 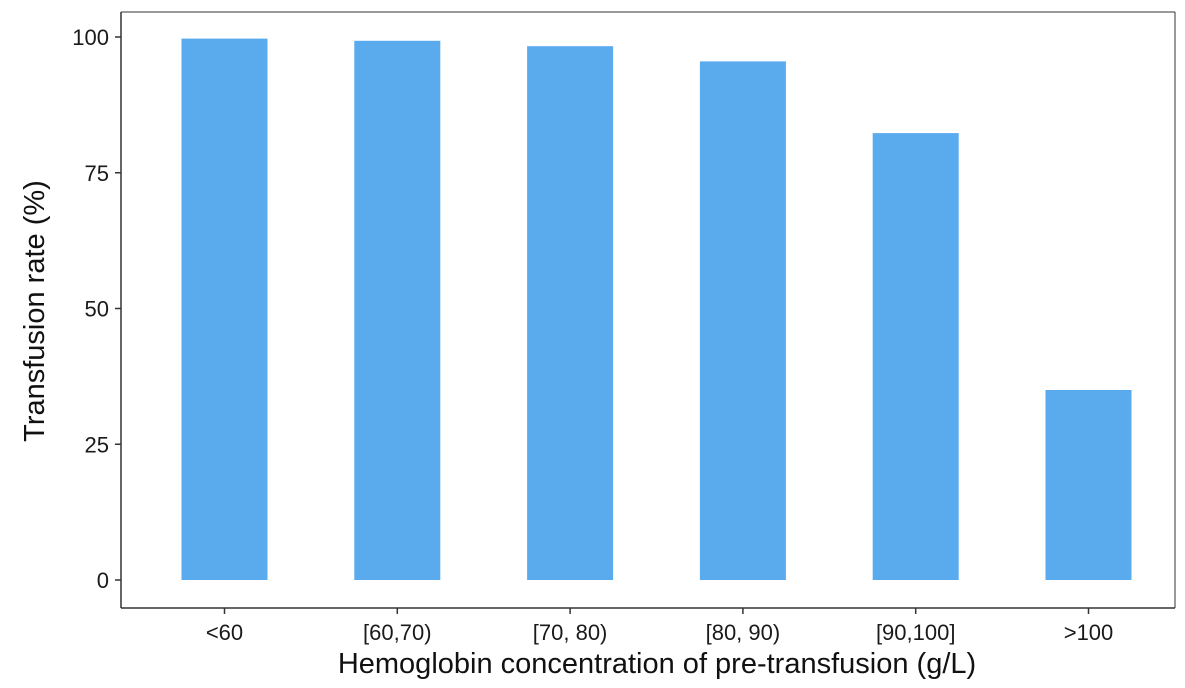 What do you see at coordinates (35, 311) in the screenshot?
I see `y-axis-title: Transfusion rate (%)` at bounding box center [35, 311].